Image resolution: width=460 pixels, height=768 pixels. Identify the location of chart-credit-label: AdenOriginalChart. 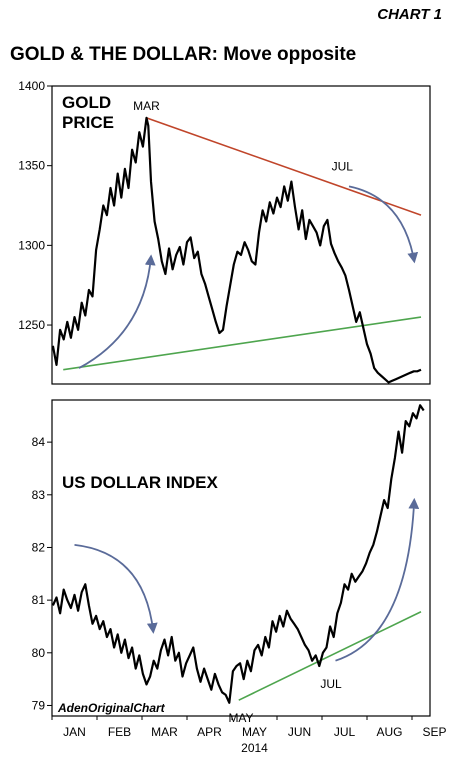
(111, 708).